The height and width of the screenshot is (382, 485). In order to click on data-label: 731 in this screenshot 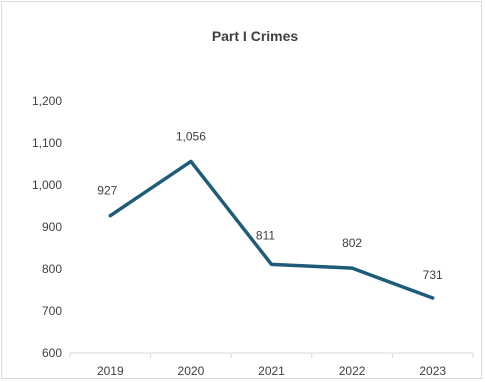, I will do `click(433, 275)`.